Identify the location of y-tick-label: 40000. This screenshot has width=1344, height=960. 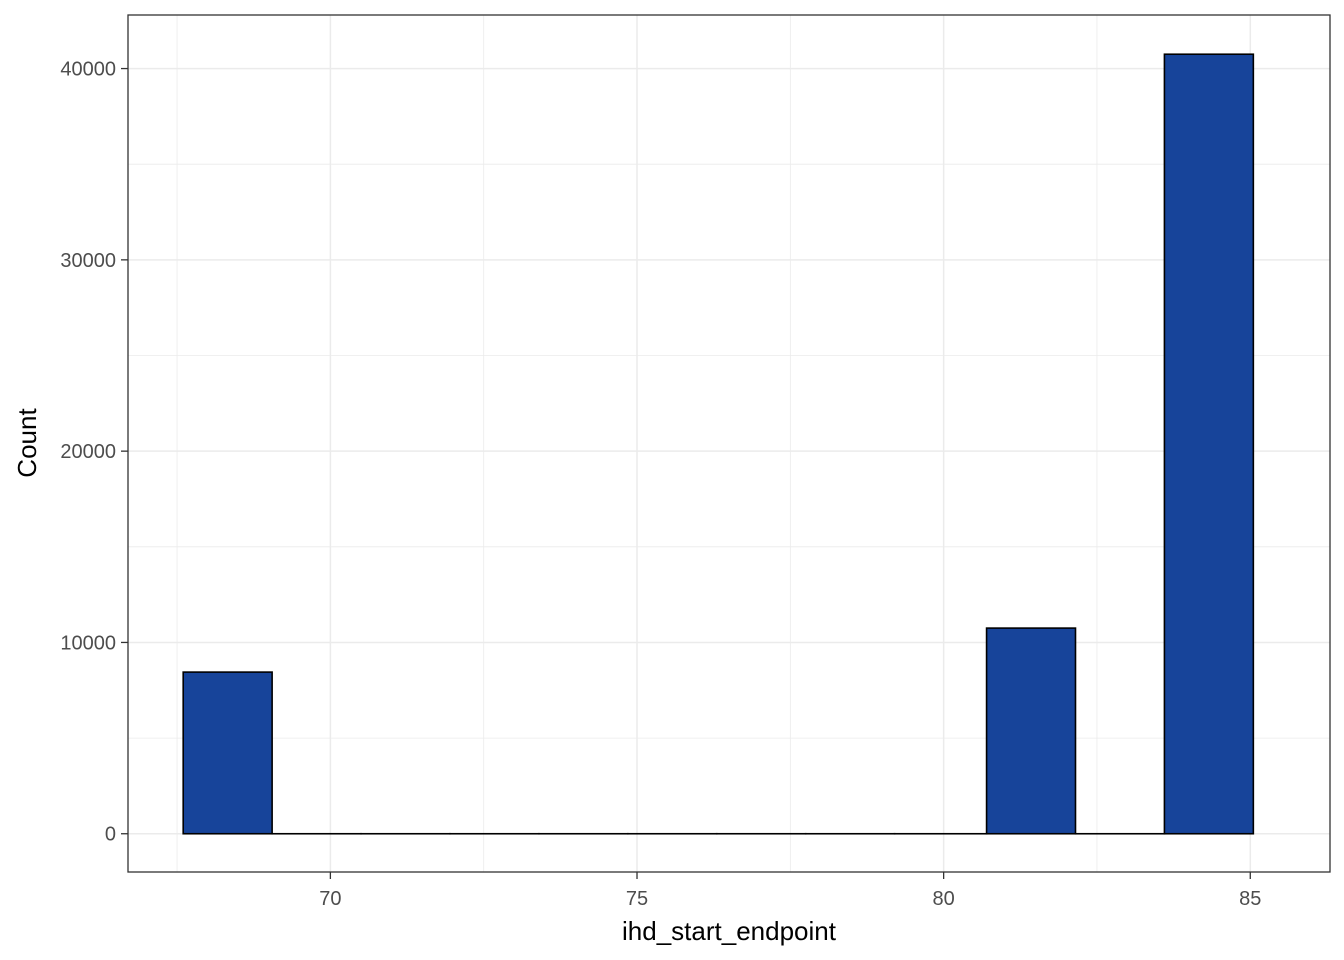
(88, 70).